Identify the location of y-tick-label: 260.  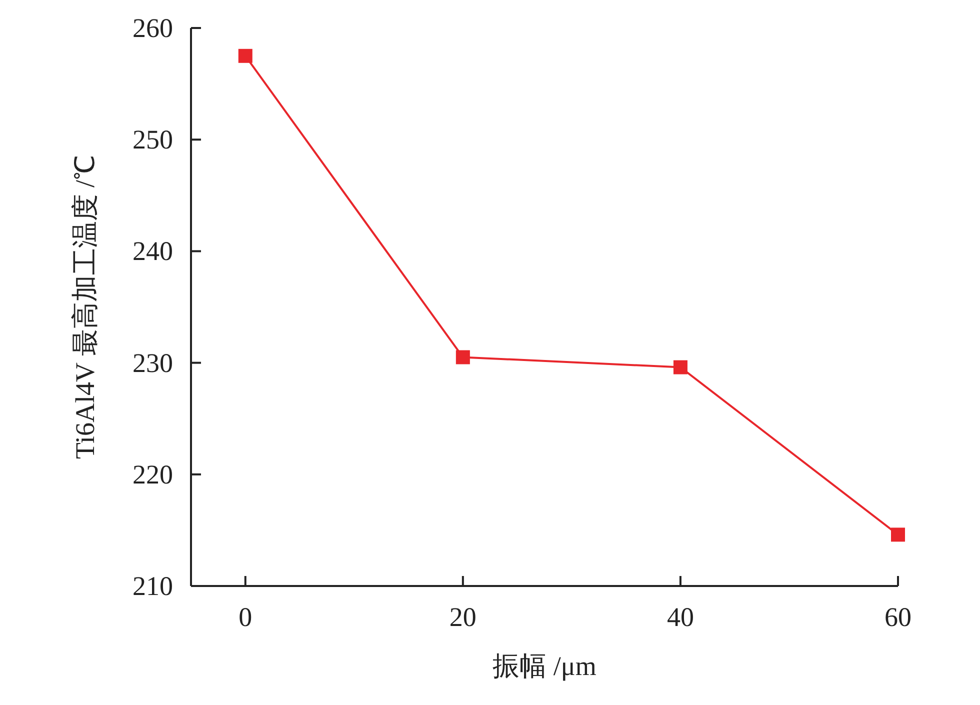
(152, 28).